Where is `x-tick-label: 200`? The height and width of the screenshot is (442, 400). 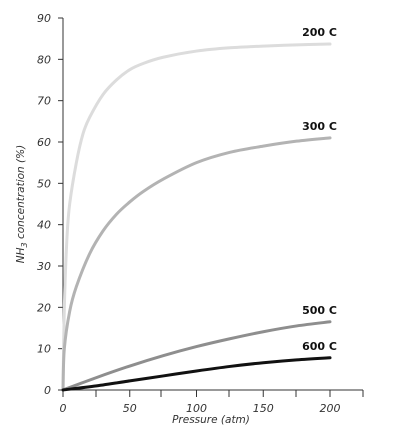
x-tick-label: 200 is located at coordinates (330, 408).